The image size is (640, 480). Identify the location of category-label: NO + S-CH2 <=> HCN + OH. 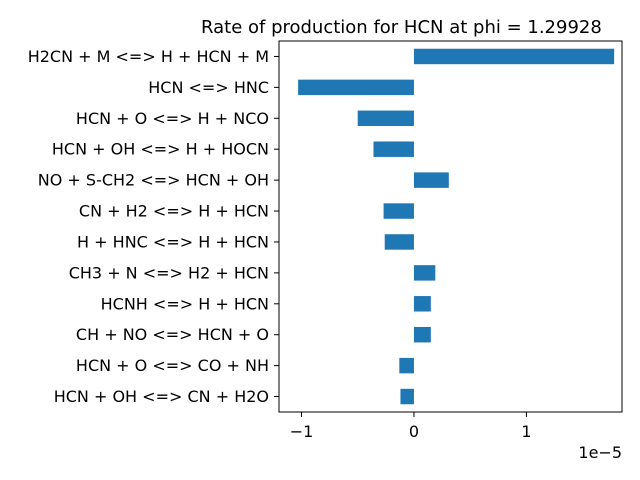
(153, 180).